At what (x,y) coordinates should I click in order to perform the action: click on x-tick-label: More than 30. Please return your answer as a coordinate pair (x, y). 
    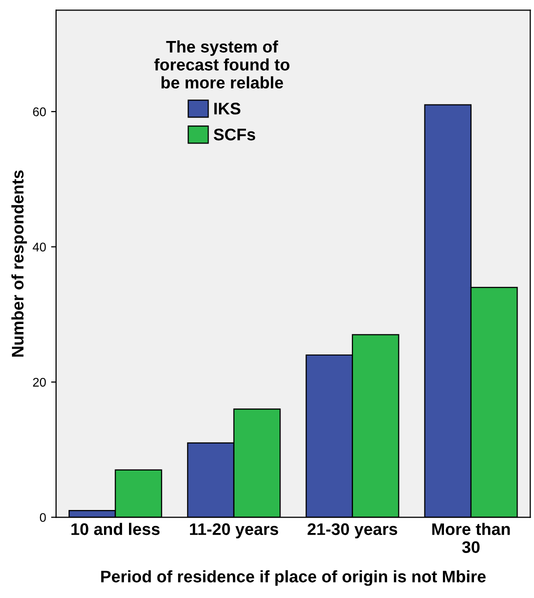
    Looking at the image, I should click on (471, 538).